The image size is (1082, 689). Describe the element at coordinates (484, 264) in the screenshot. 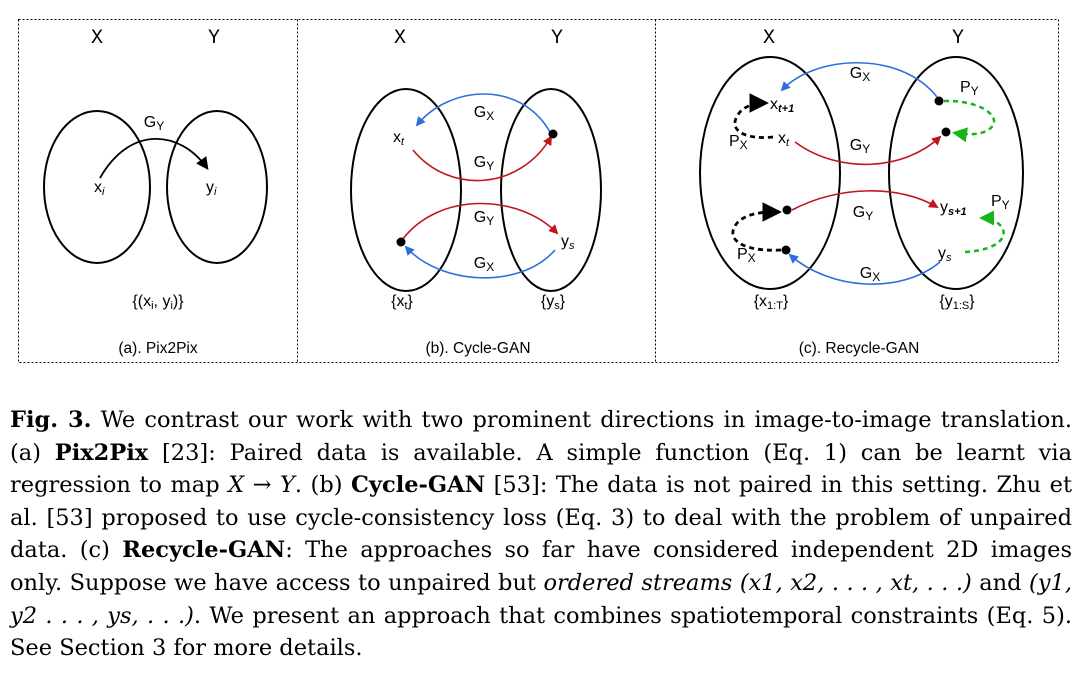

I see `panel-b-label-gx-bottom: GX` at that location.